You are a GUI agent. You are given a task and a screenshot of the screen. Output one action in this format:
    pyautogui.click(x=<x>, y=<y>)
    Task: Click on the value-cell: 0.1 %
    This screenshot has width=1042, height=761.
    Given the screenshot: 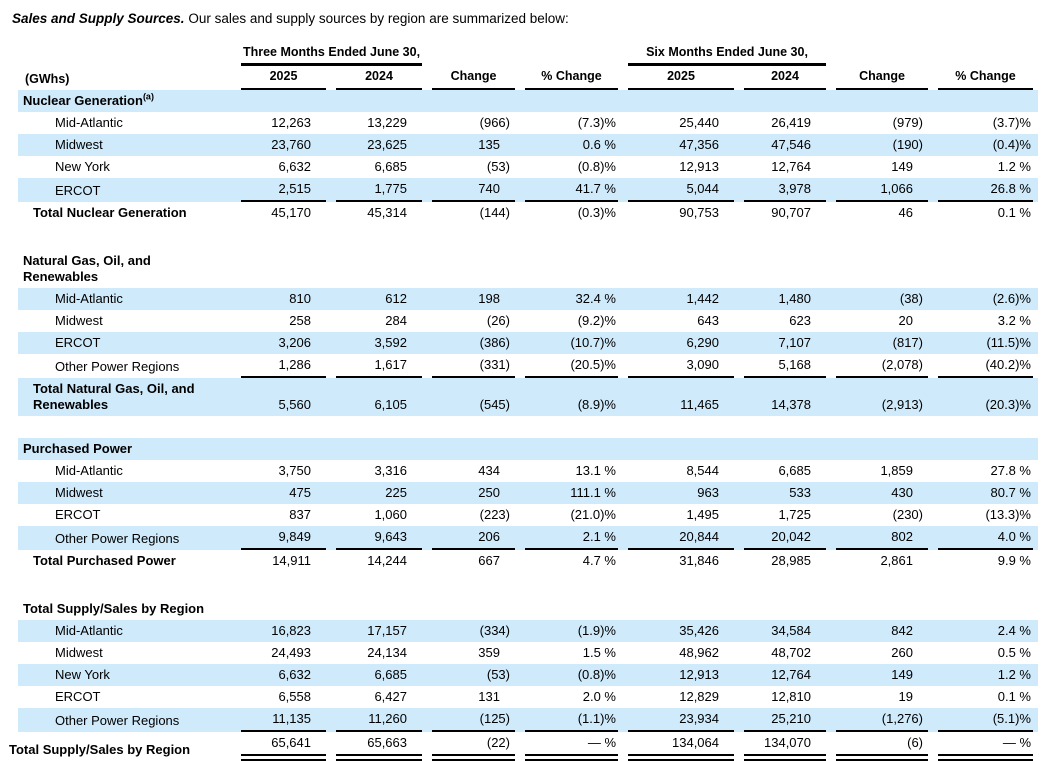 What is the action you would take?
    pyautogui.click(x=985, y=697)
    